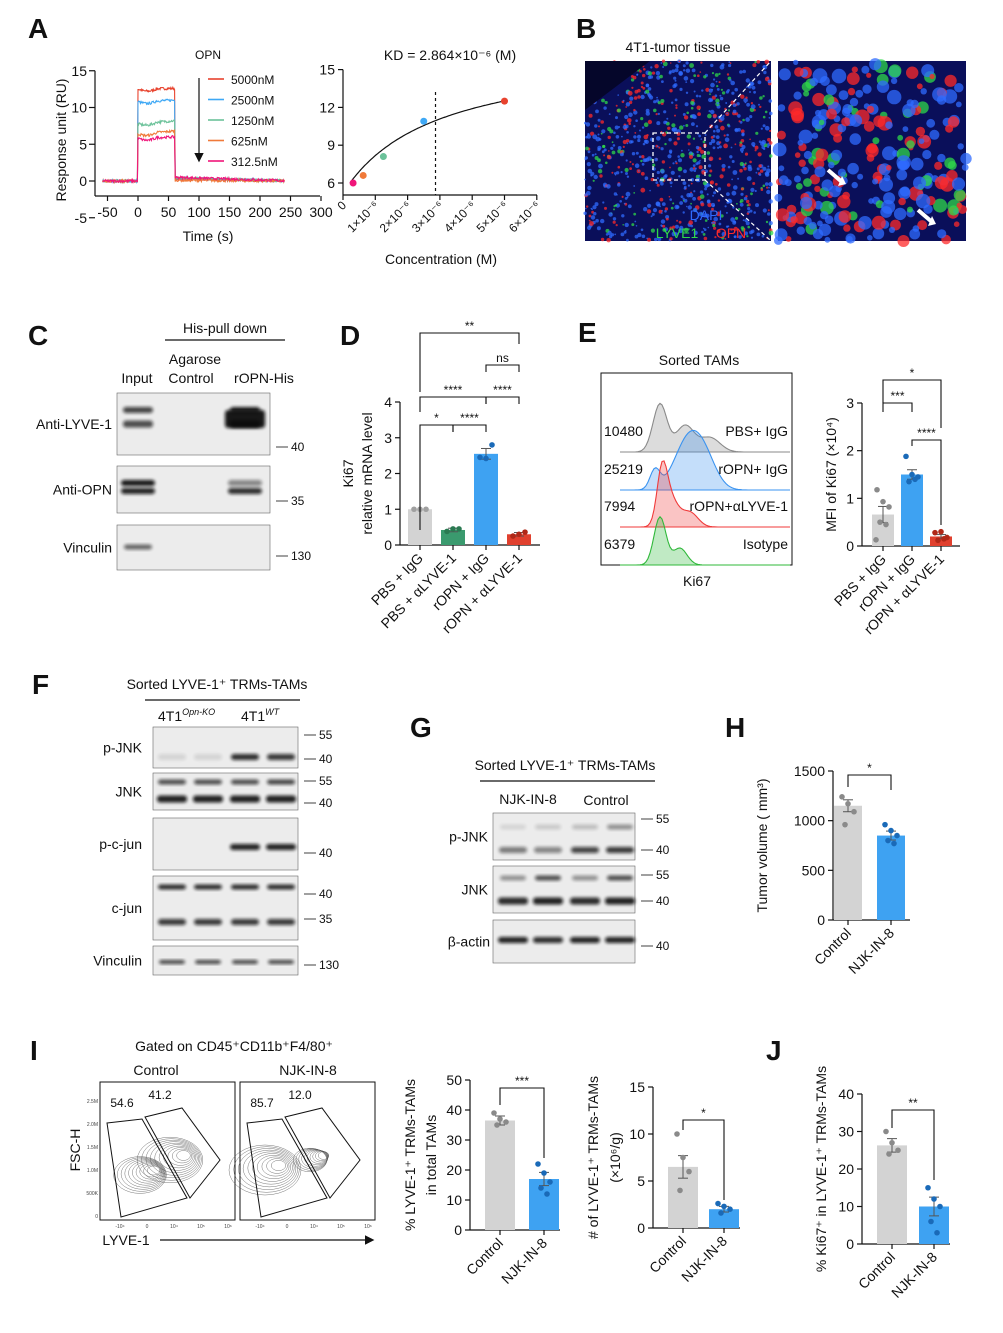 The height and width of the screenshot is (1333, 1003). Describe the element at coordinates (914, 1275) in the screenshot. I see `x-category-label: NJK-IN-8` at that location.